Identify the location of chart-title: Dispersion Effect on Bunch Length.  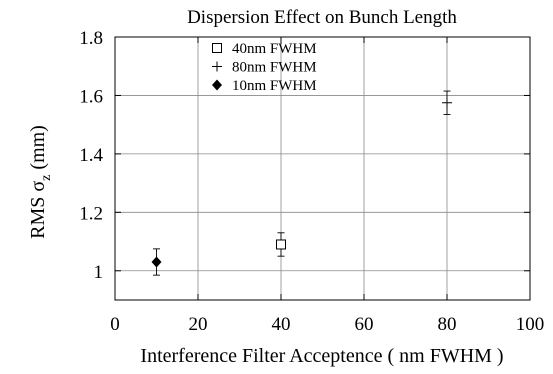
(322, 17).